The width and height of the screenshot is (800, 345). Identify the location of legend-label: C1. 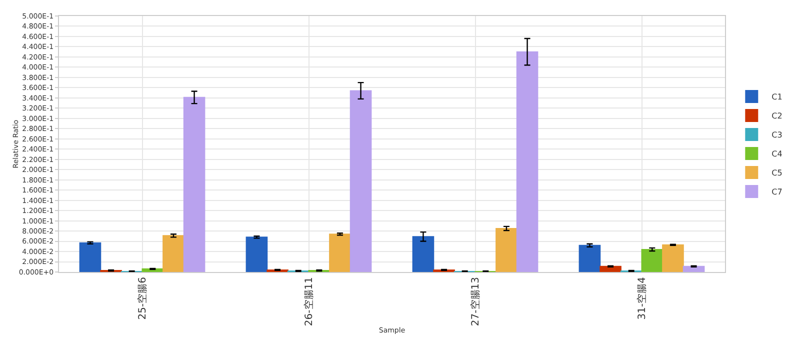
(777, 97).